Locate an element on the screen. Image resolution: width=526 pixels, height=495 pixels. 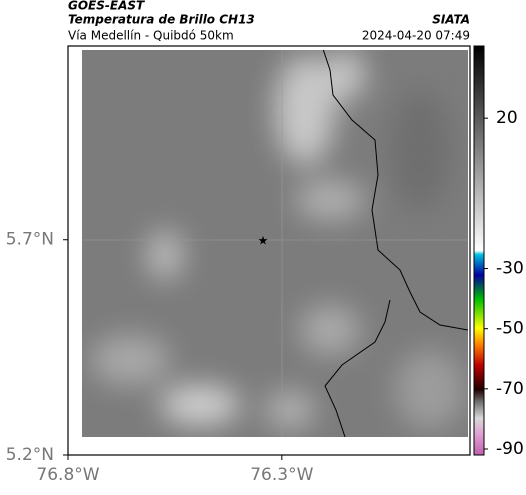
colorbar-tick-label: 20 is located at coordinates (507, 118).